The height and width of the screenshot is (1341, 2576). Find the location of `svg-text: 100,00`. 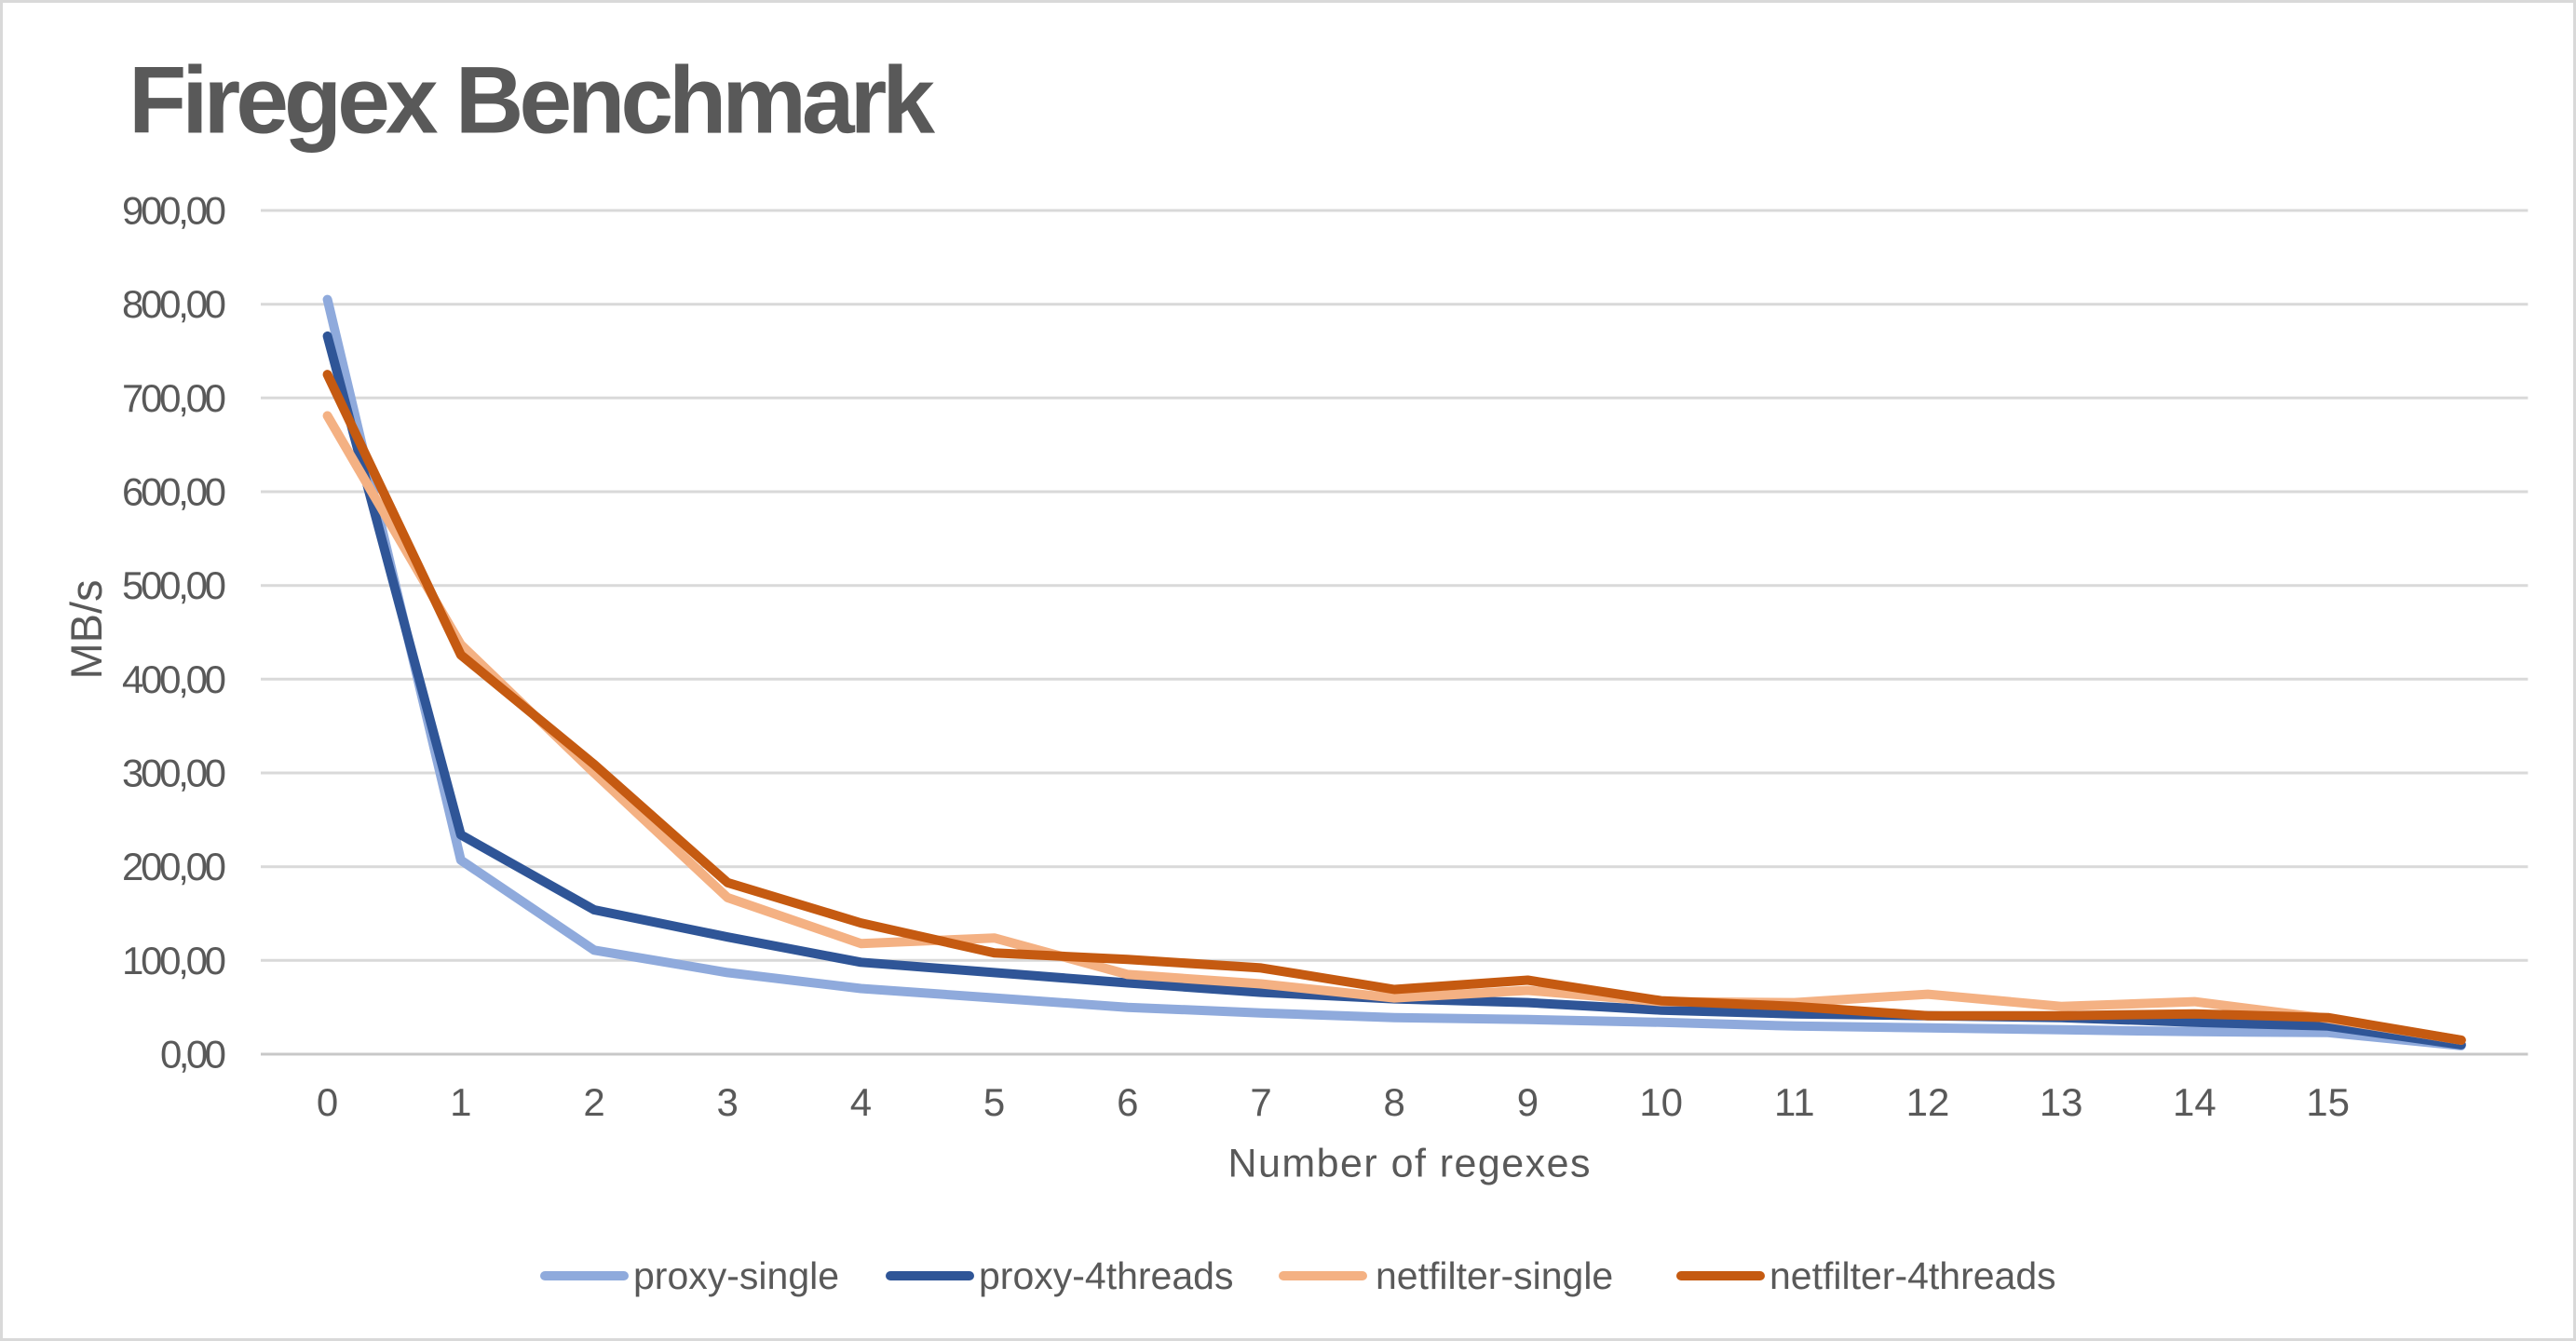

svg-text: 100,00 is located at coordinates (174, 961).